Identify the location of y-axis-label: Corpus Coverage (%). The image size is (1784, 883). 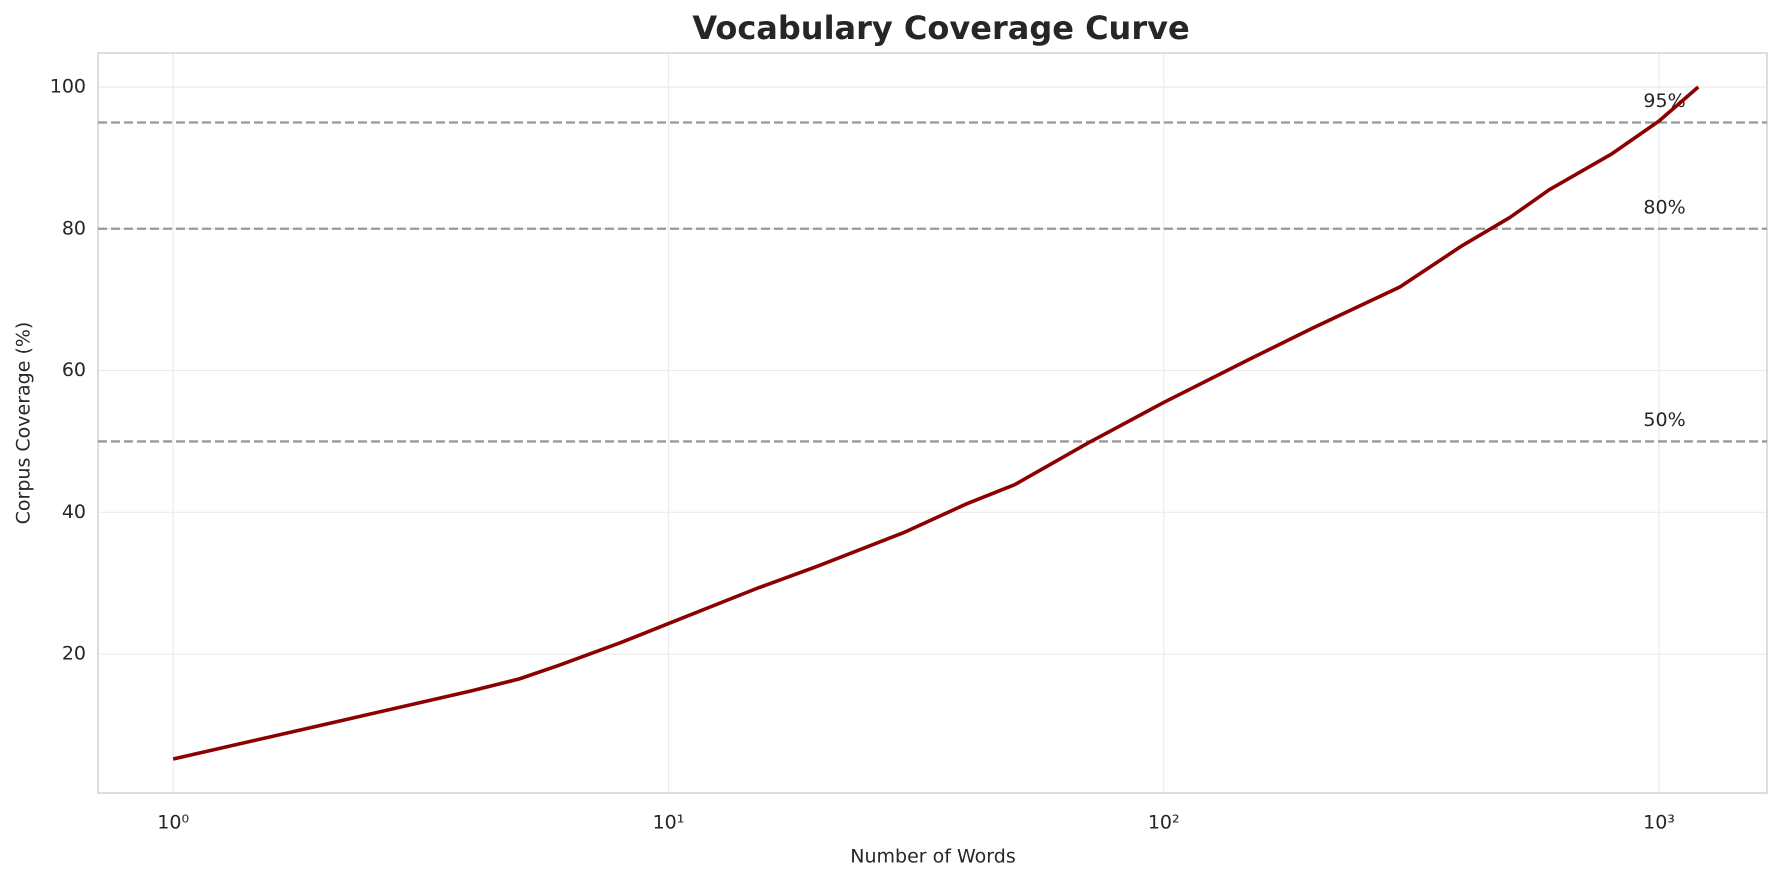
(24, 423).